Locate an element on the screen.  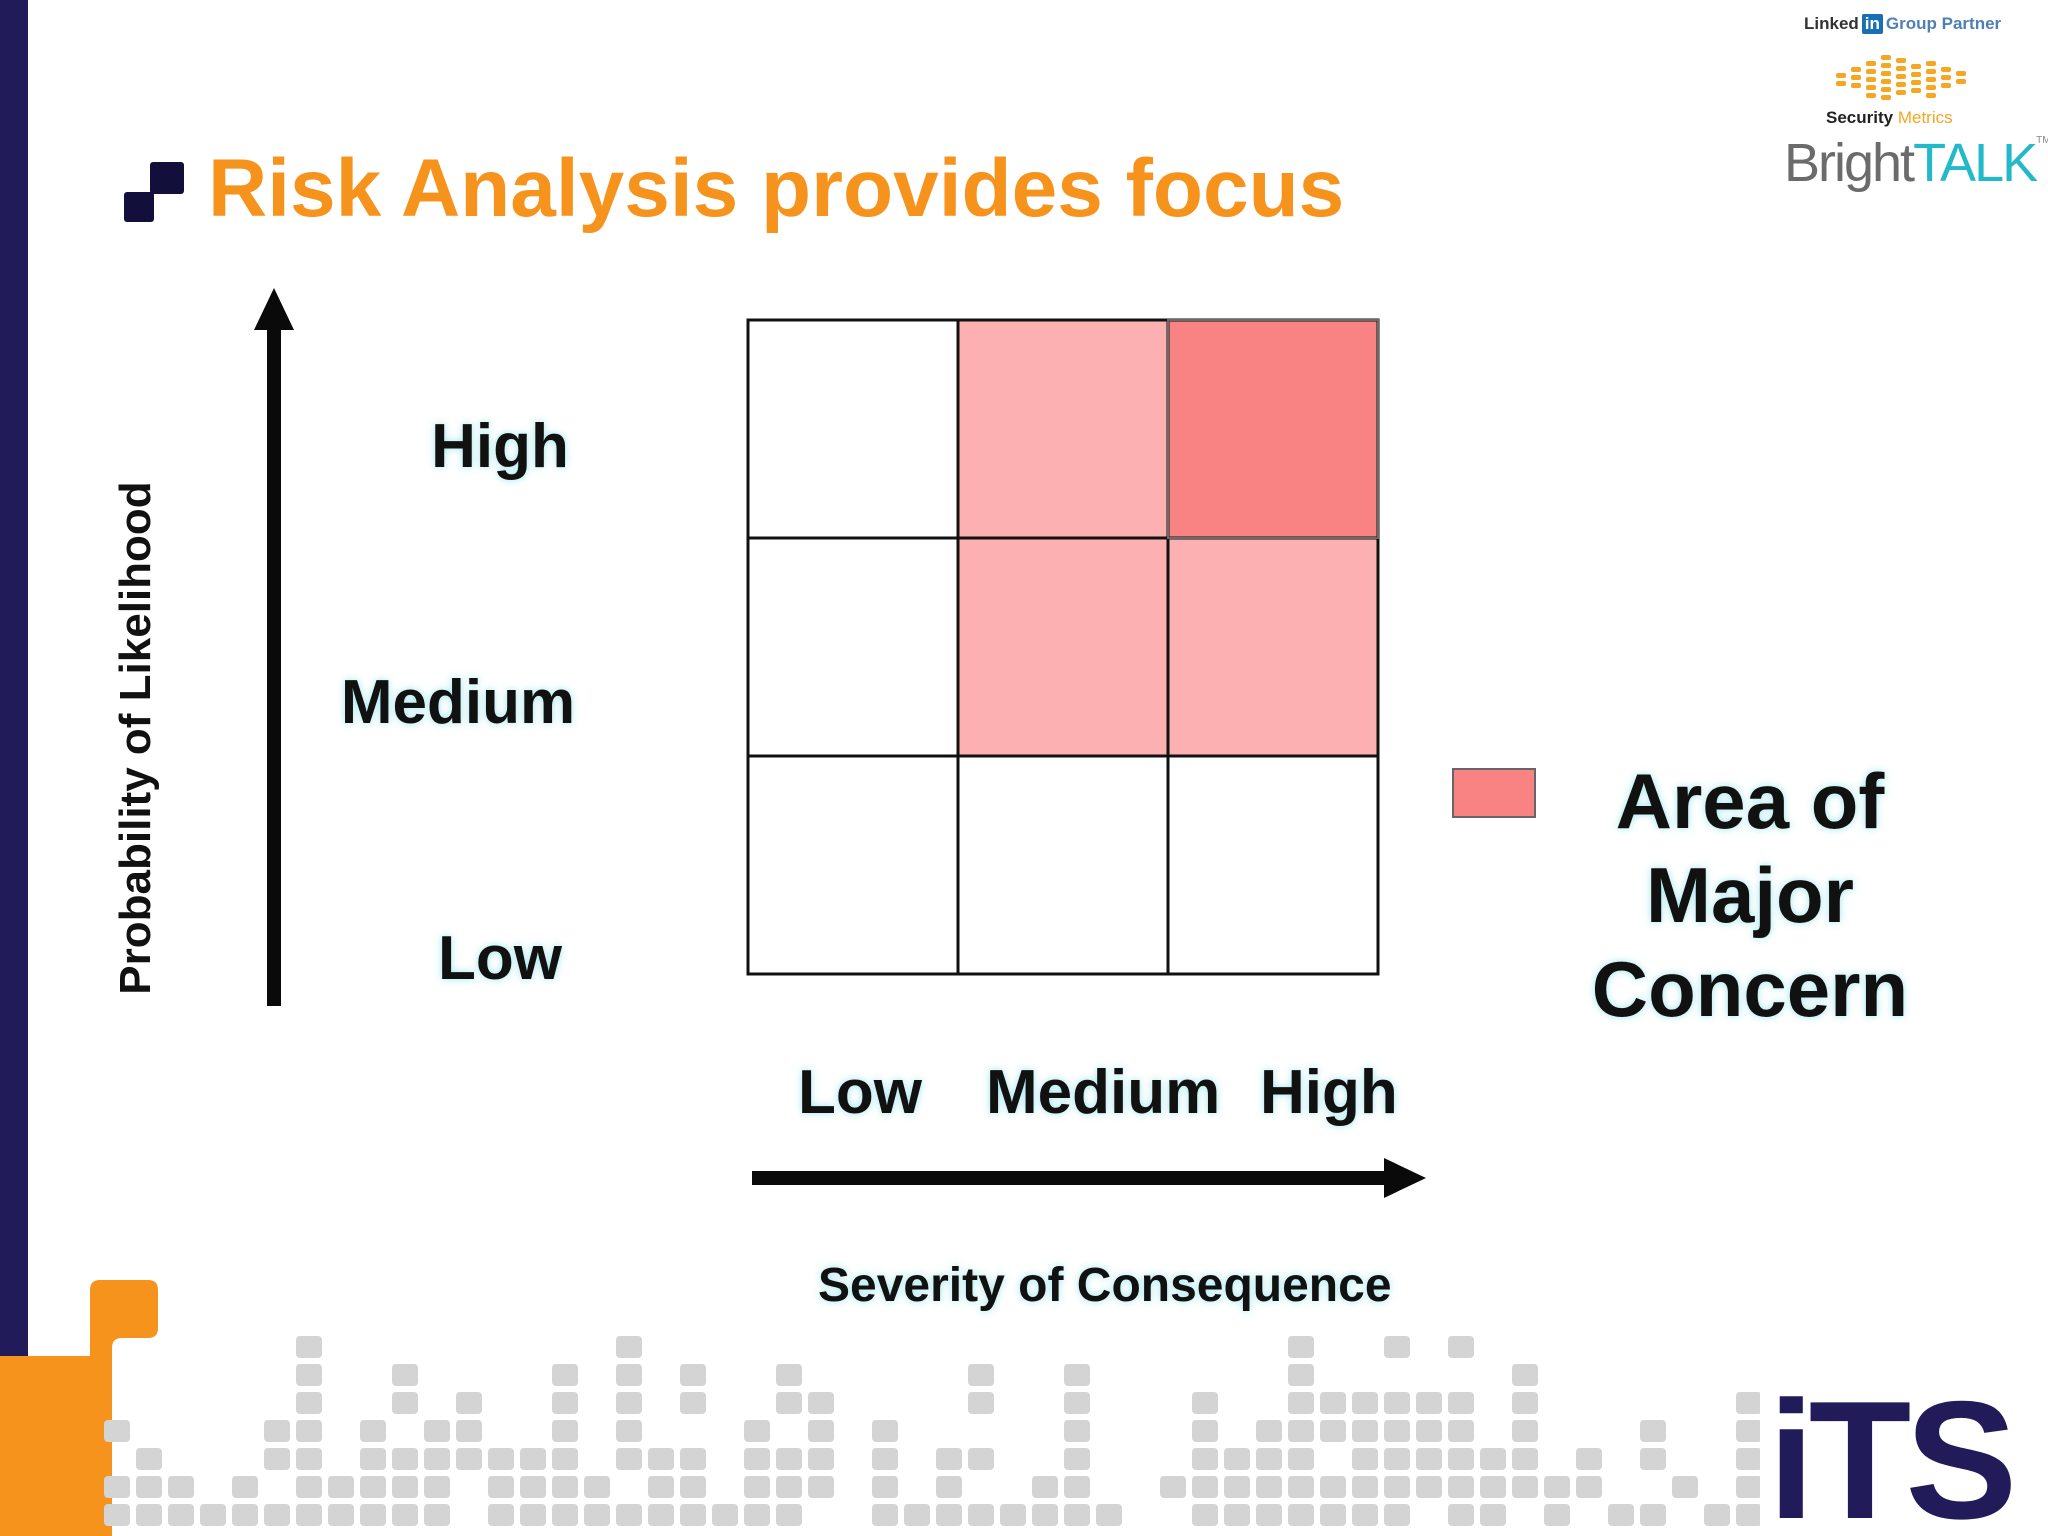
y-level-low: Low is located at coordinates (500, 958).